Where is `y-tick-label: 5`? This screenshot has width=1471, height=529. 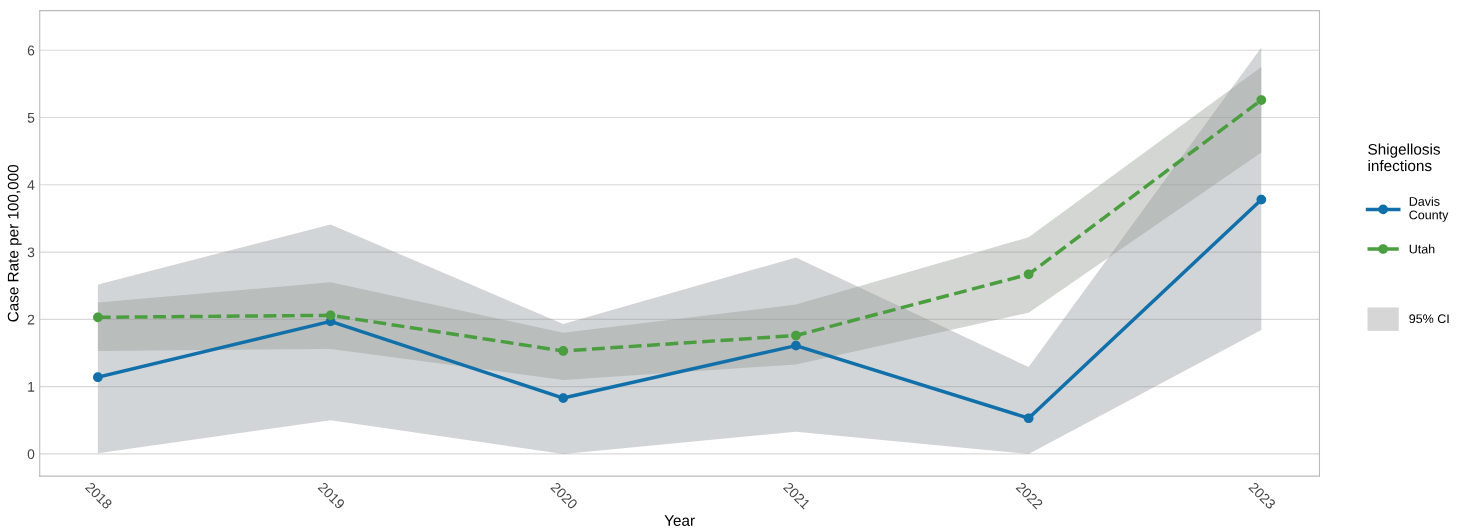 y-tick-label: 5 is located at coordinates (31, 118).